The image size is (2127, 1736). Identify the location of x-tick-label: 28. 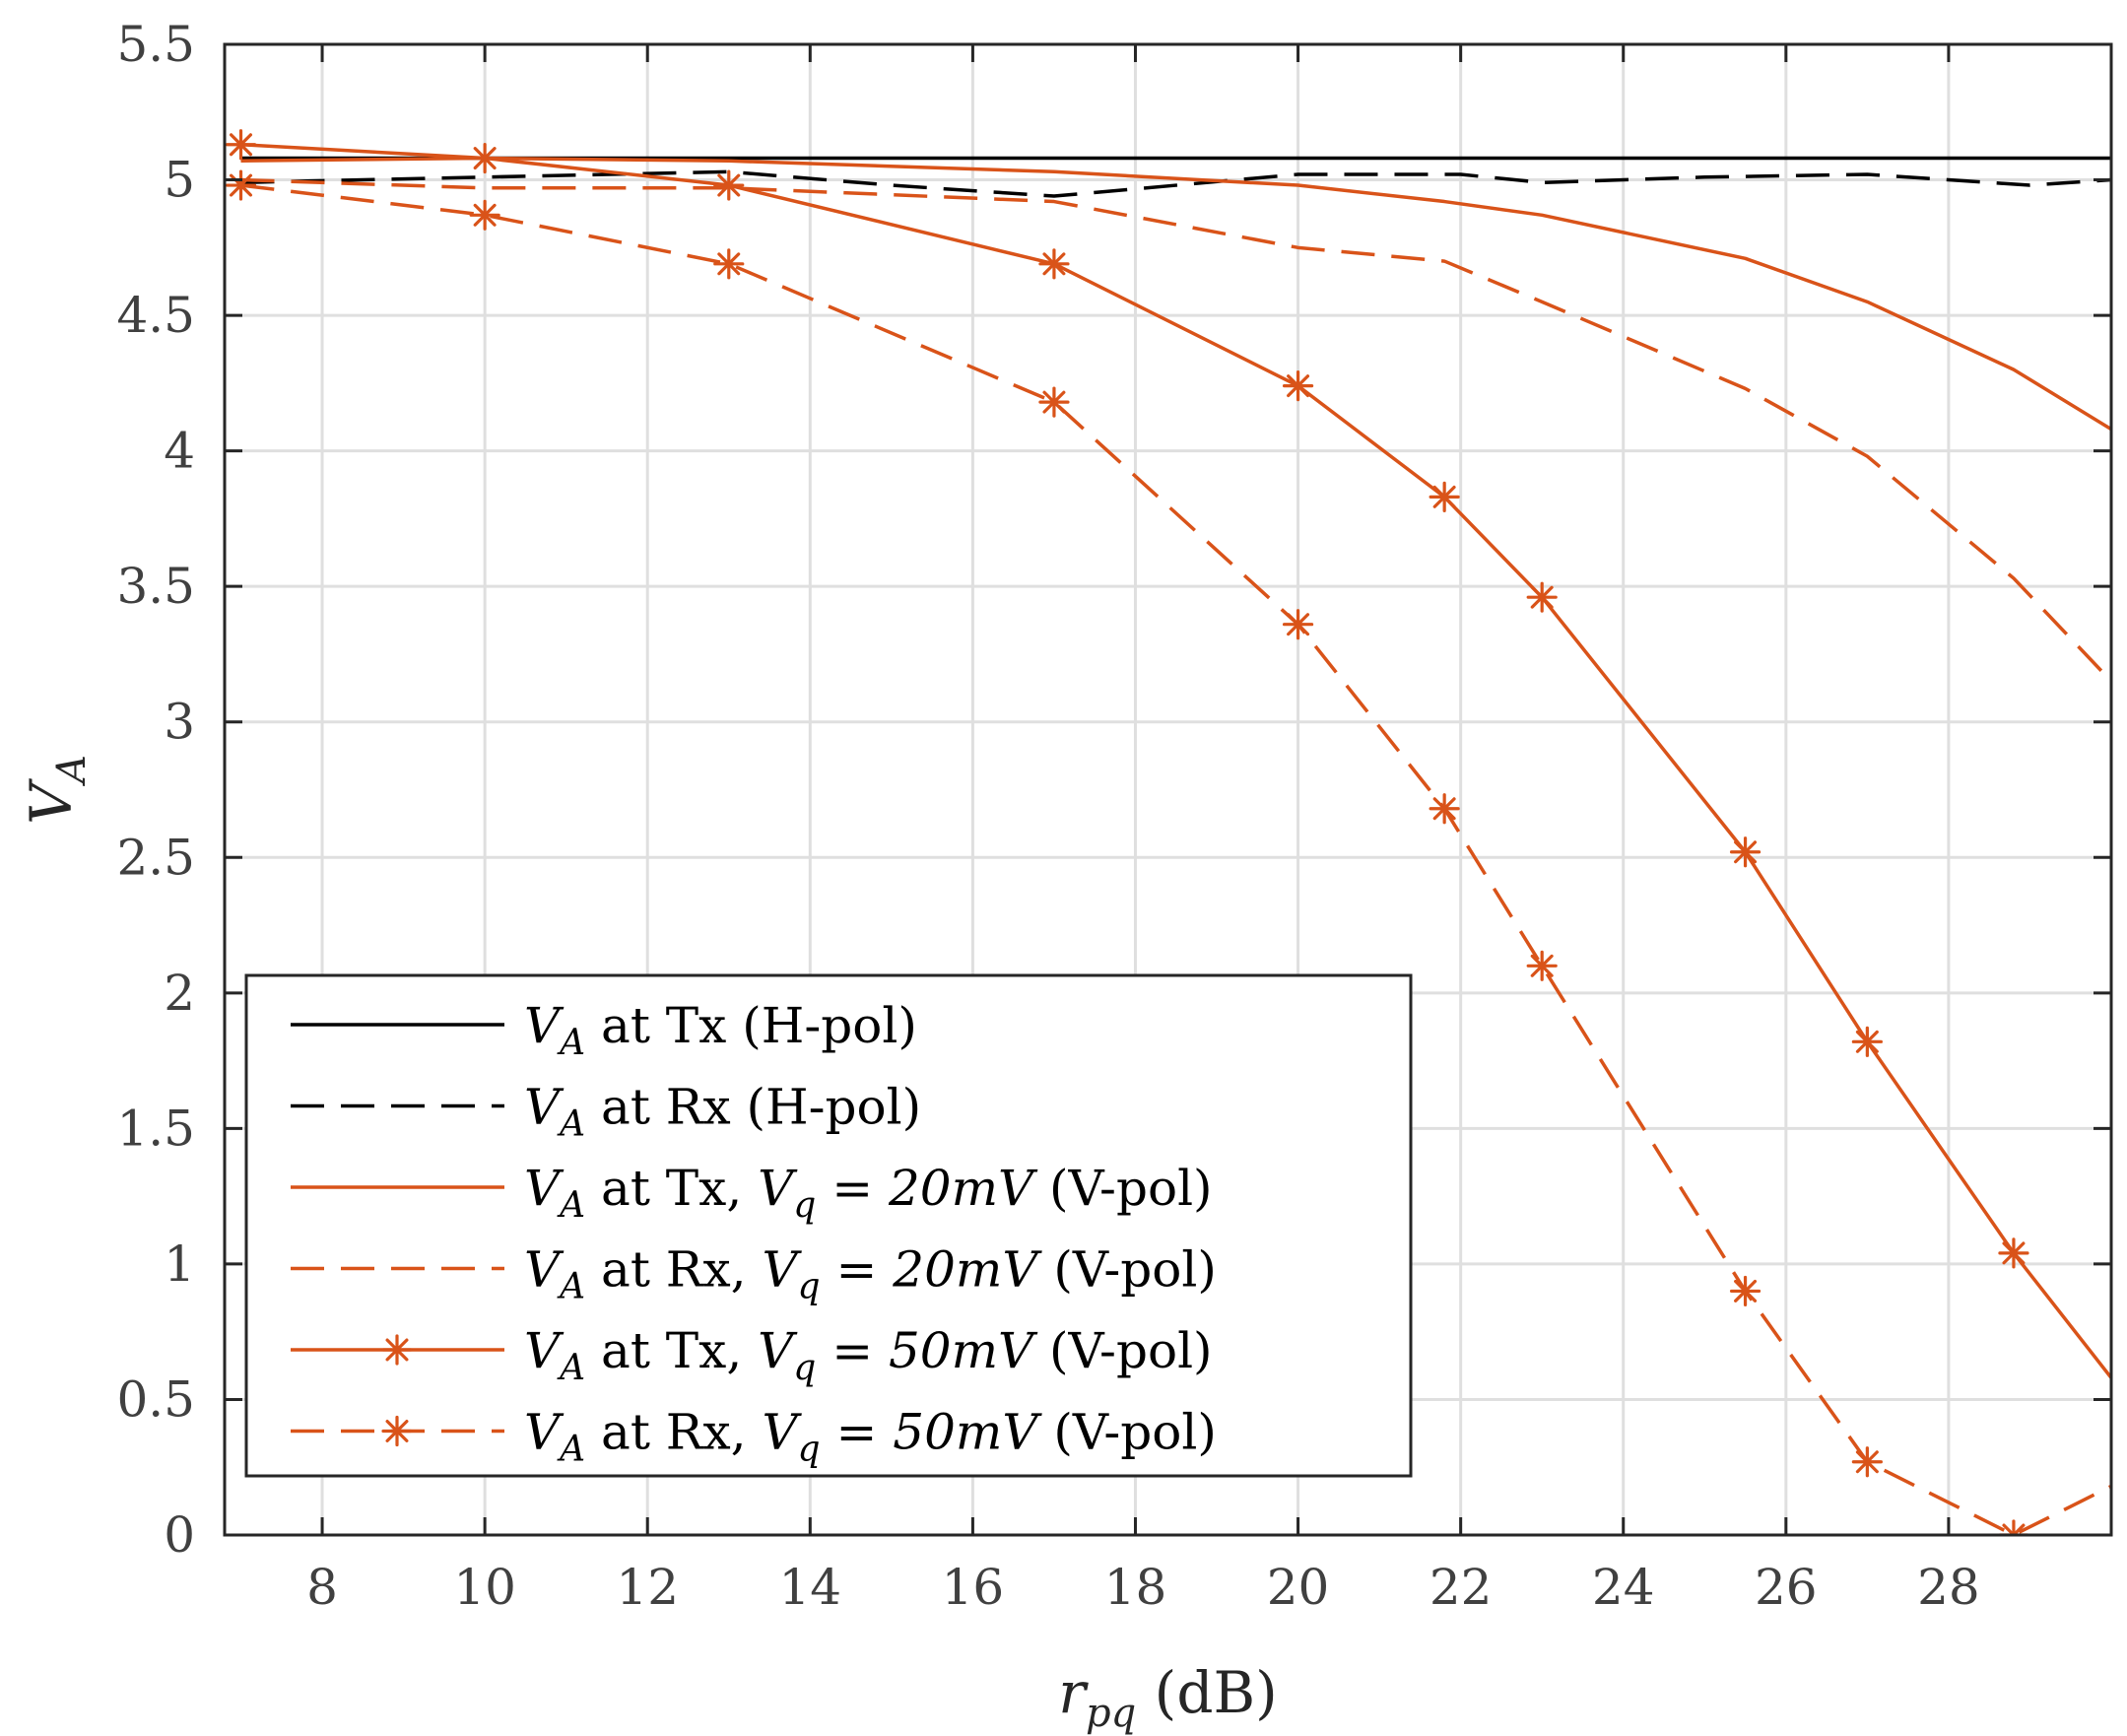
(1948, 1587).